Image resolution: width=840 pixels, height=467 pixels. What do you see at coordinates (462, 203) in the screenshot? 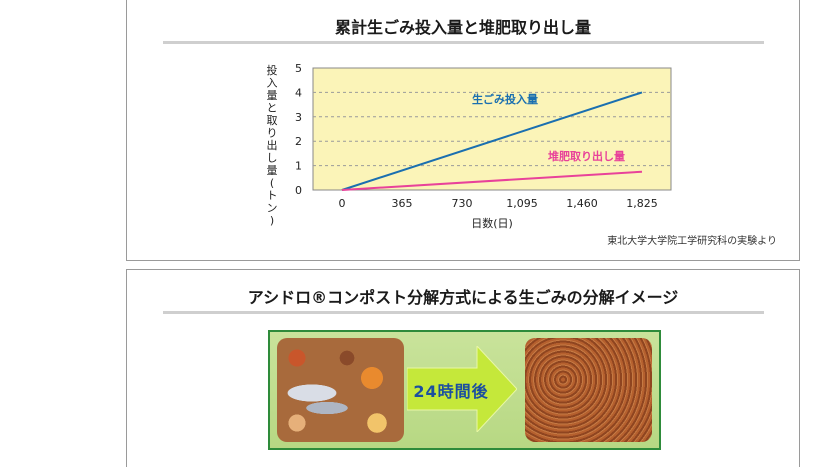
I see `x-tick-label: 730` at bounding box center [462, 203].